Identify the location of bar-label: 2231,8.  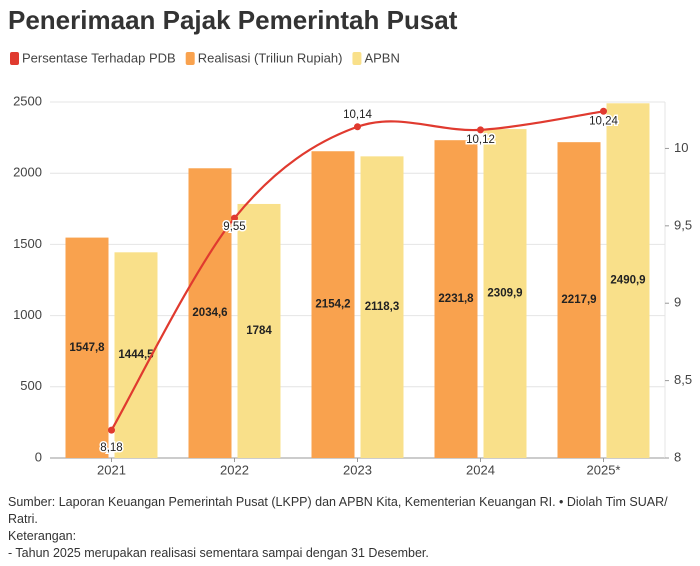
(456, 299).